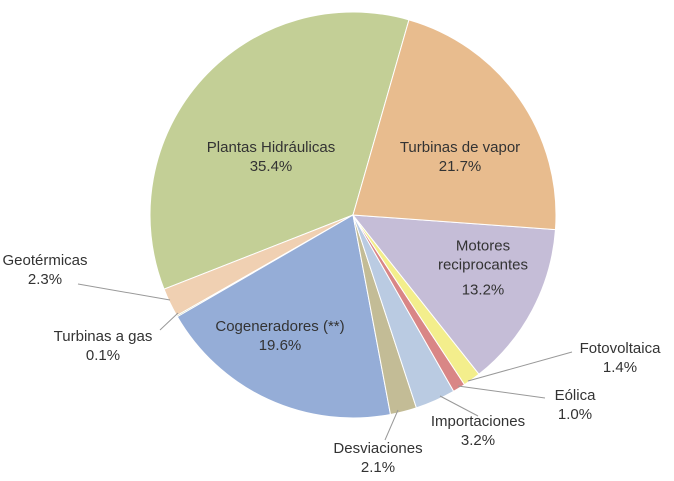  I want to click on slice-value: 1.4%, so click(620, 367).